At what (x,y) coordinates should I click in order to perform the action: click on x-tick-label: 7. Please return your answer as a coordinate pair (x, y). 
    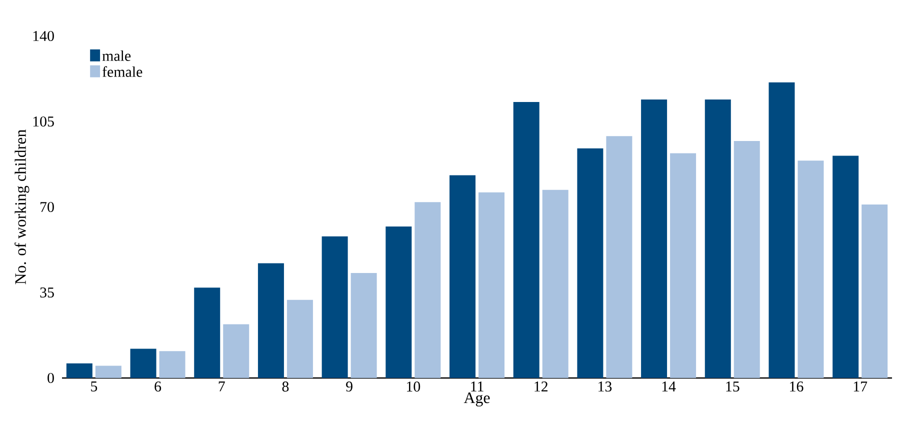
    Looking at the image, I should click on (221, 387).